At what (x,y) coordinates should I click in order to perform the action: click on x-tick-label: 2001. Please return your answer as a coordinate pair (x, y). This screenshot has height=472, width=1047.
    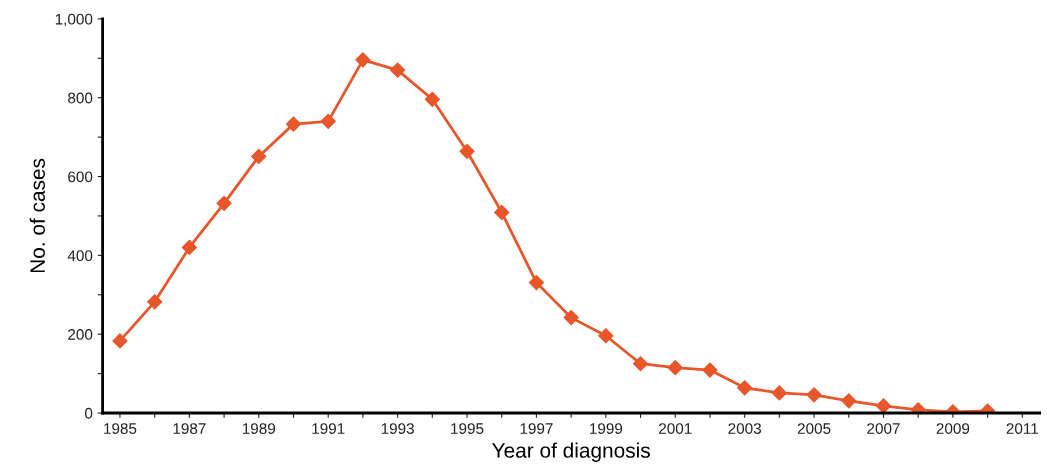
    Looking at the image, I should click on (675, 428).